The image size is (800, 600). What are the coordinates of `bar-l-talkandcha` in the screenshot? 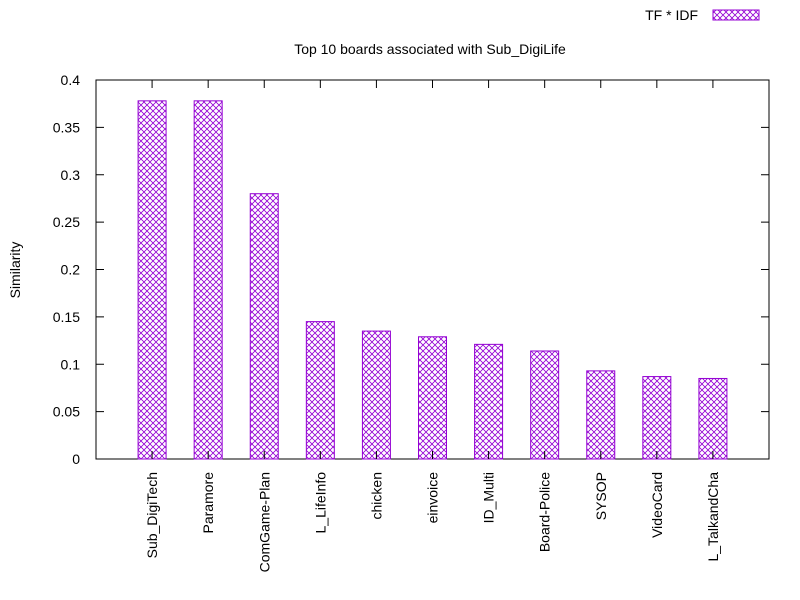 It's located at (713, 418).